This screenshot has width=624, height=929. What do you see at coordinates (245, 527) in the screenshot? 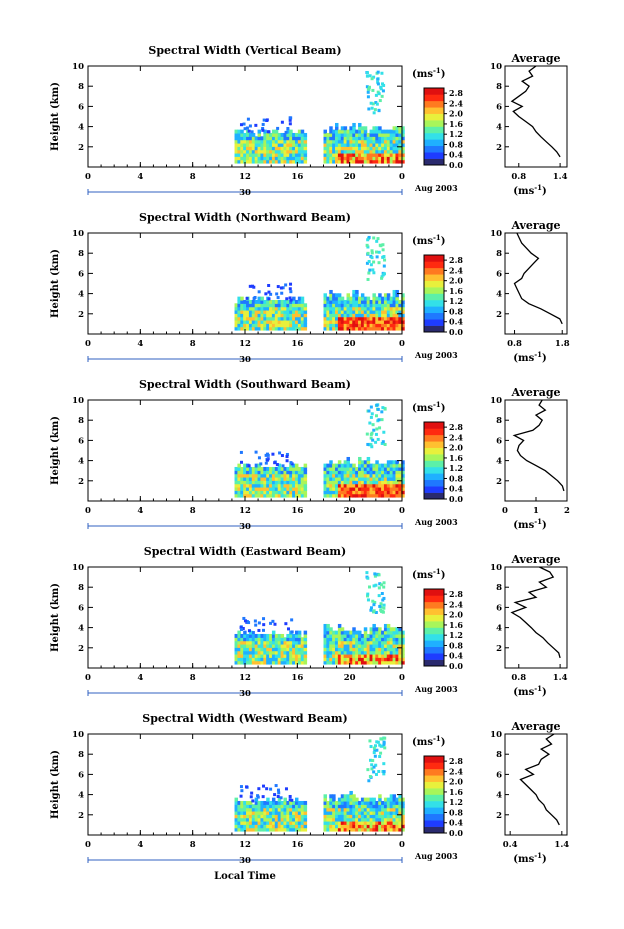
I see `date-label: 30` at bounding box center [245, 527].